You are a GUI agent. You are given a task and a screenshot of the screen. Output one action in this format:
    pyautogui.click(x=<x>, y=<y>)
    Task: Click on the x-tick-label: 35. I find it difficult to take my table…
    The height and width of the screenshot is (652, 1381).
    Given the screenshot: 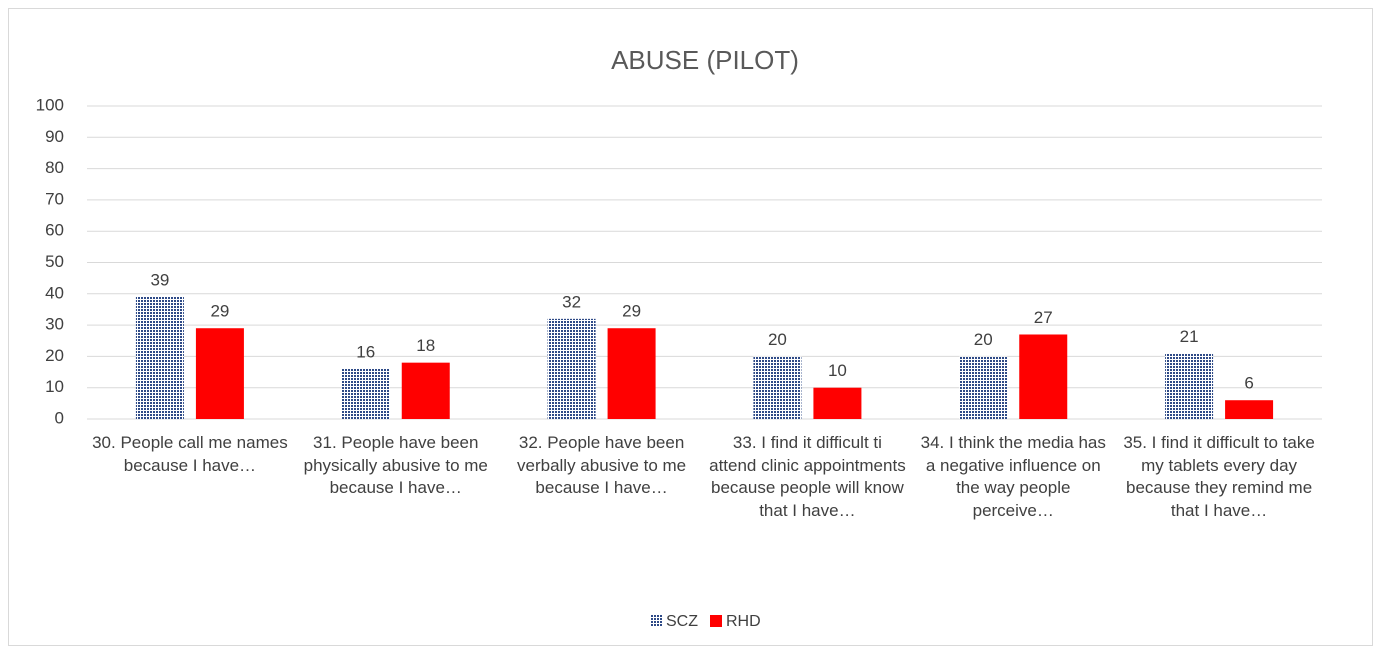 What is the action you would take?
    pyautogui.click(x=1219, y=476)
    